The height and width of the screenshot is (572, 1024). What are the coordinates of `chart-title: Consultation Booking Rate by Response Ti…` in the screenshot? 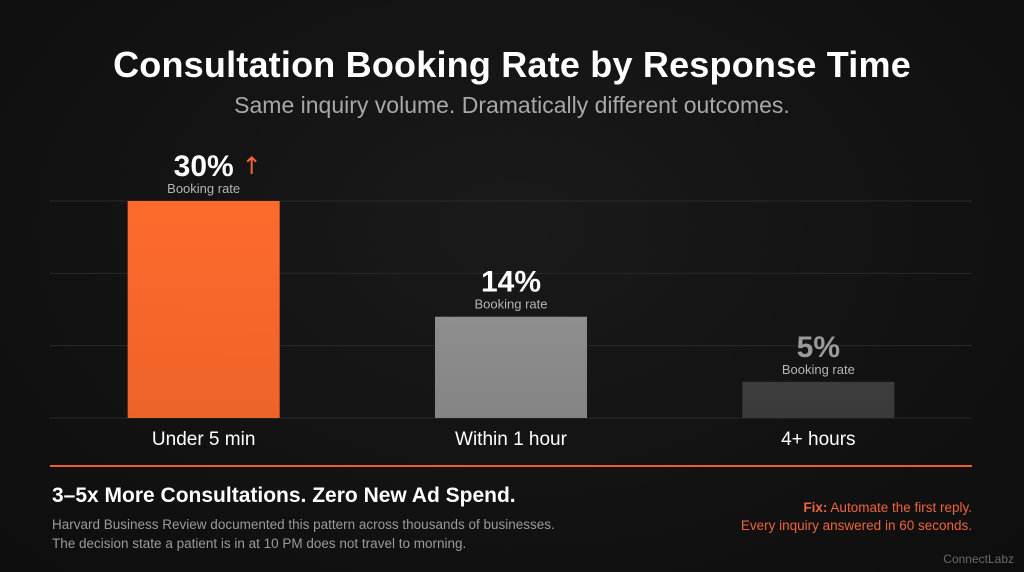 It's located at (512, 64).